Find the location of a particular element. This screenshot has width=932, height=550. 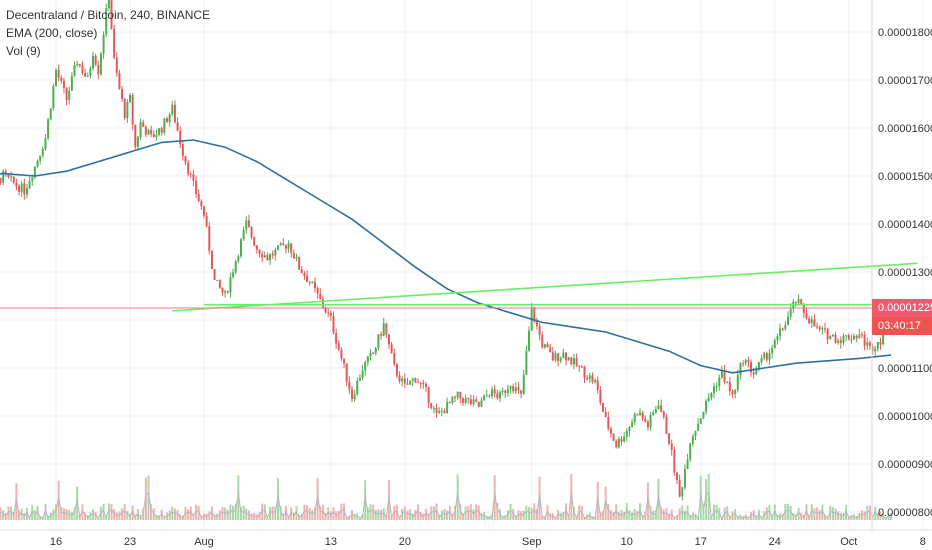

y-tick-label: 0.00001000 is located at coordinates (905, 417).